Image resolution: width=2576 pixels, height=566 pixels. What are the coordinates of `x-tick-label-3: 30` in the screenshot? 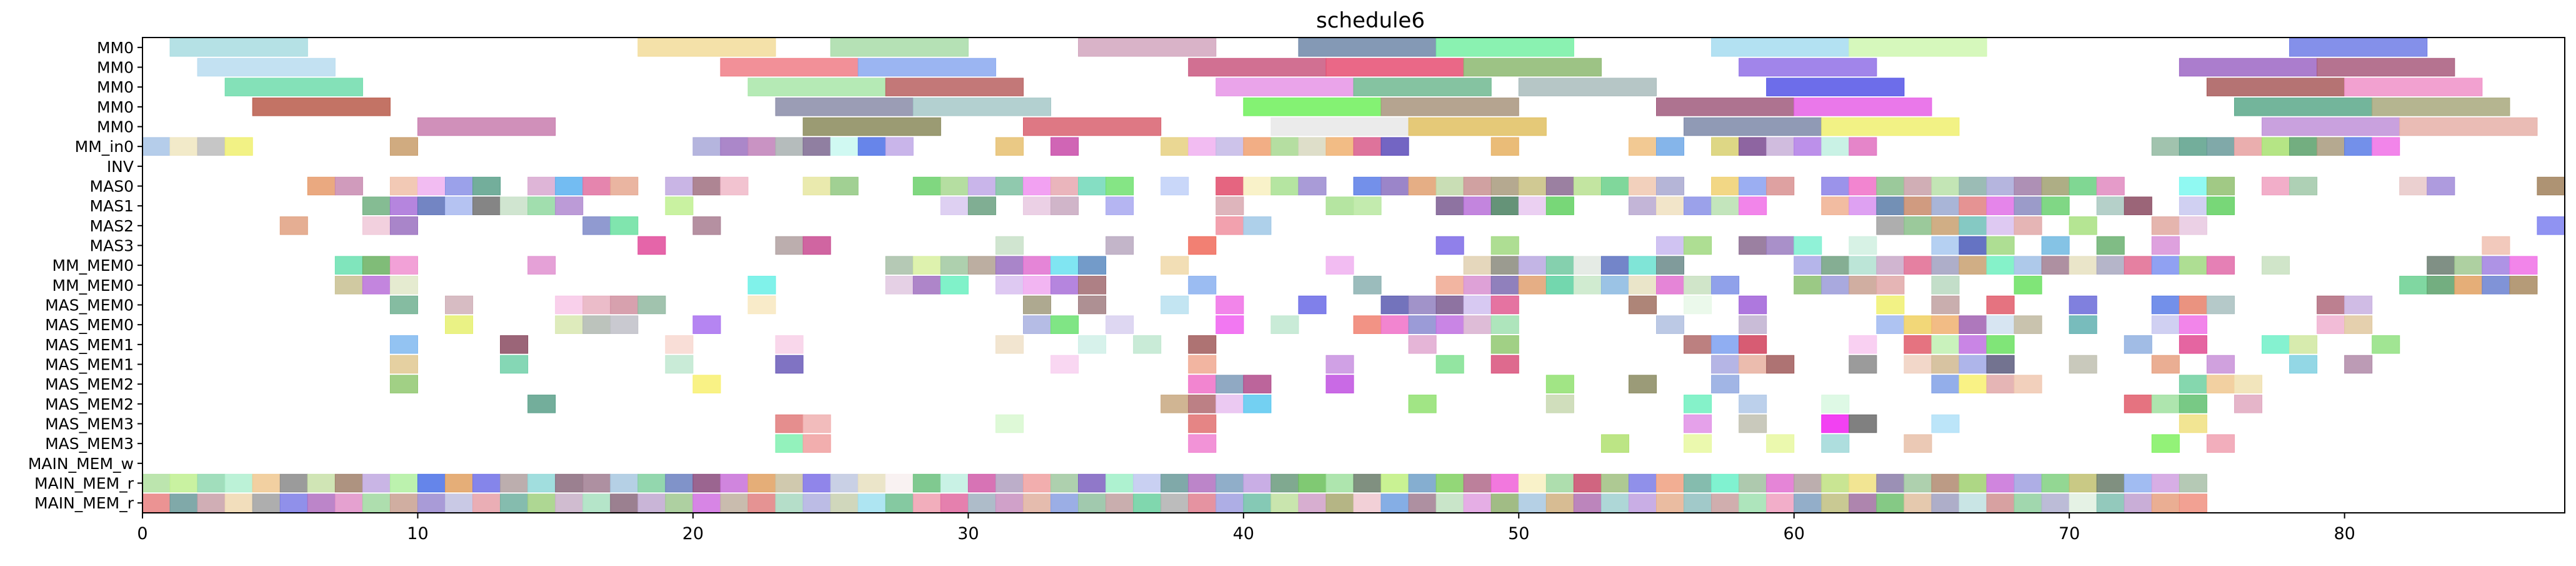 It's located at (968, 533).